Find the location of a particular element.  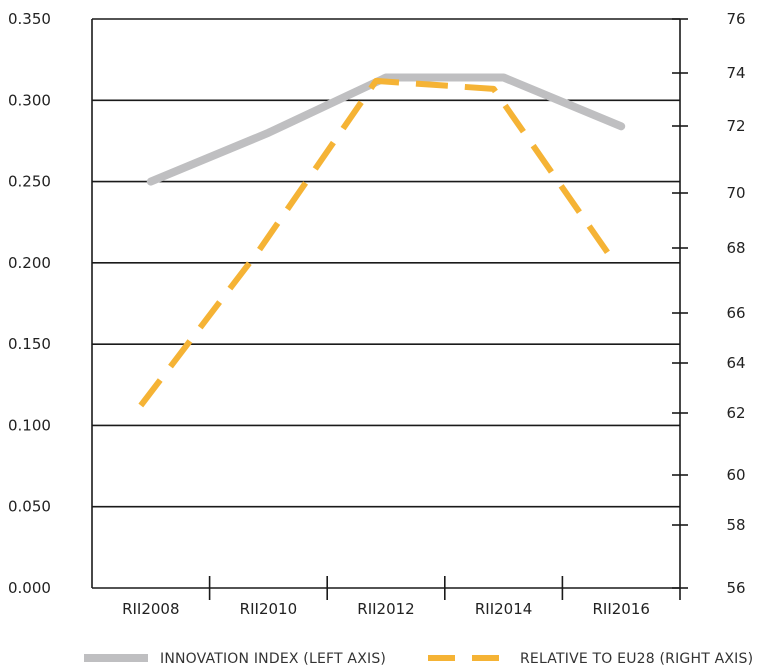

left-axis-ticks: 0.000 0.050 0.100 0.150 0.200 0.250 0.300 0.350 is located at coordinates (29, 303).